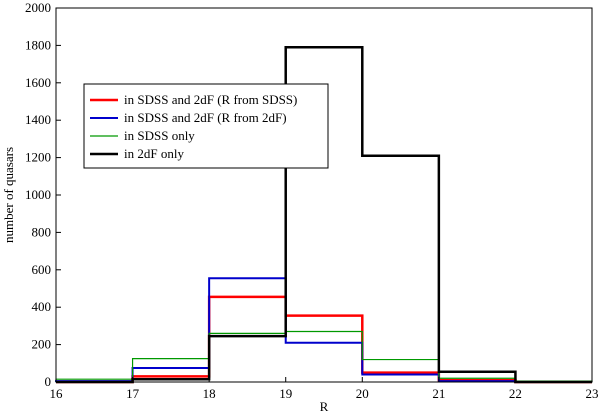 Image resolution: width=600 pixels, height=414 pixels. What do you see at coordinates (210, 99) in the screenshot?
I see `legend-label: in SDSS and 2dF (R from SDSS)` at bounding box center [210, 99].